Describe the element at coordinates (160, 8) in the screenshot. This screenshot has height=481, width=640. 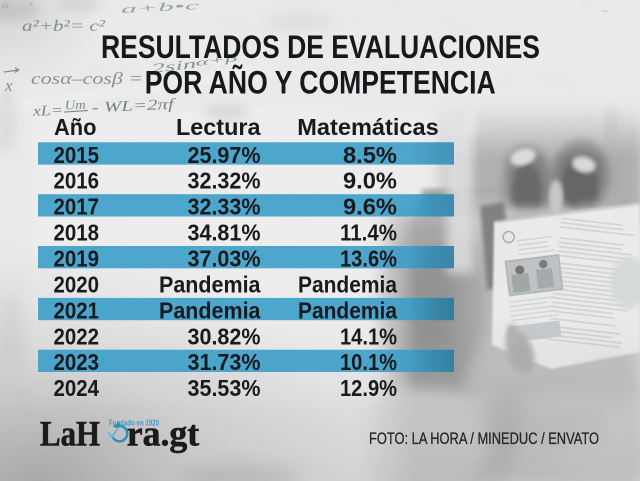
I see `svg-text: a+b•c` at that location.